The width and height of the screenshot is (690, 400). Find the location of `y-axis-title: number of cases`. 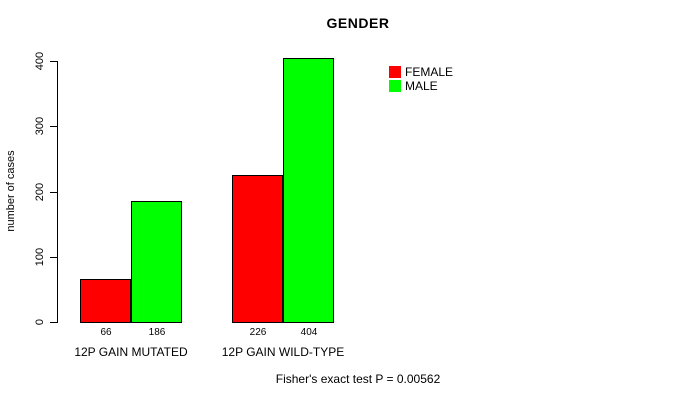

y-axis-title: number of cases is located at coordinates (11, 191).